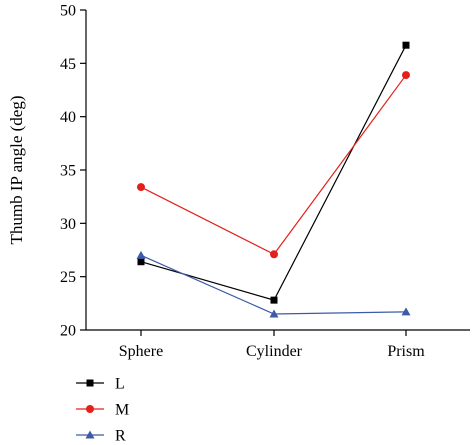 The image size is (474, 445). What do you see at coordinates (68, 277) in the screenshot?
I see `y-tick-label: 25` at bounding box center [68, 277].